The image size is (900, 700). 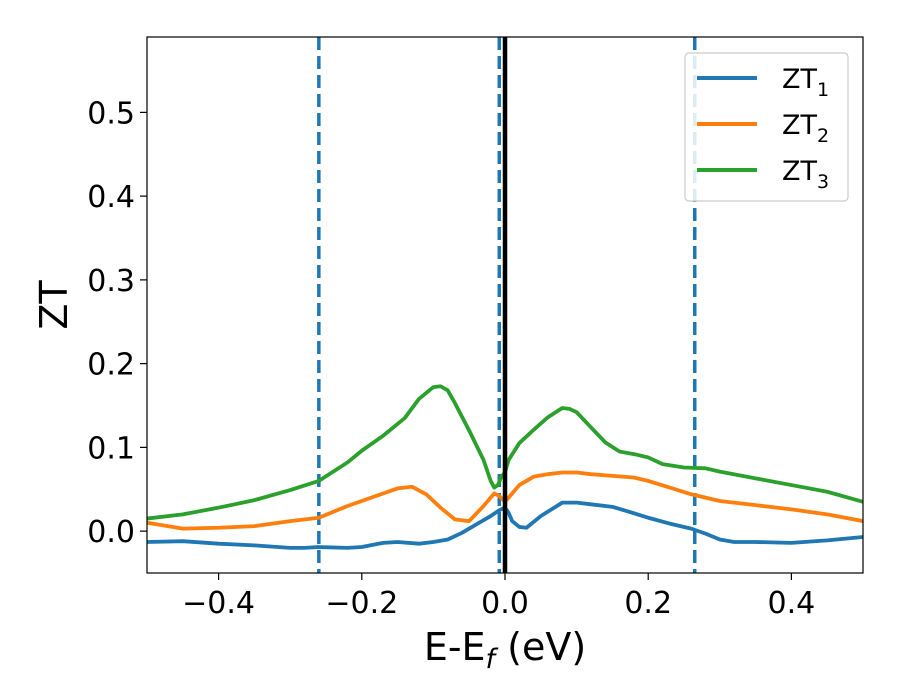 I want to click on x-tick-label: 0.0, so click(x=505, y=603).